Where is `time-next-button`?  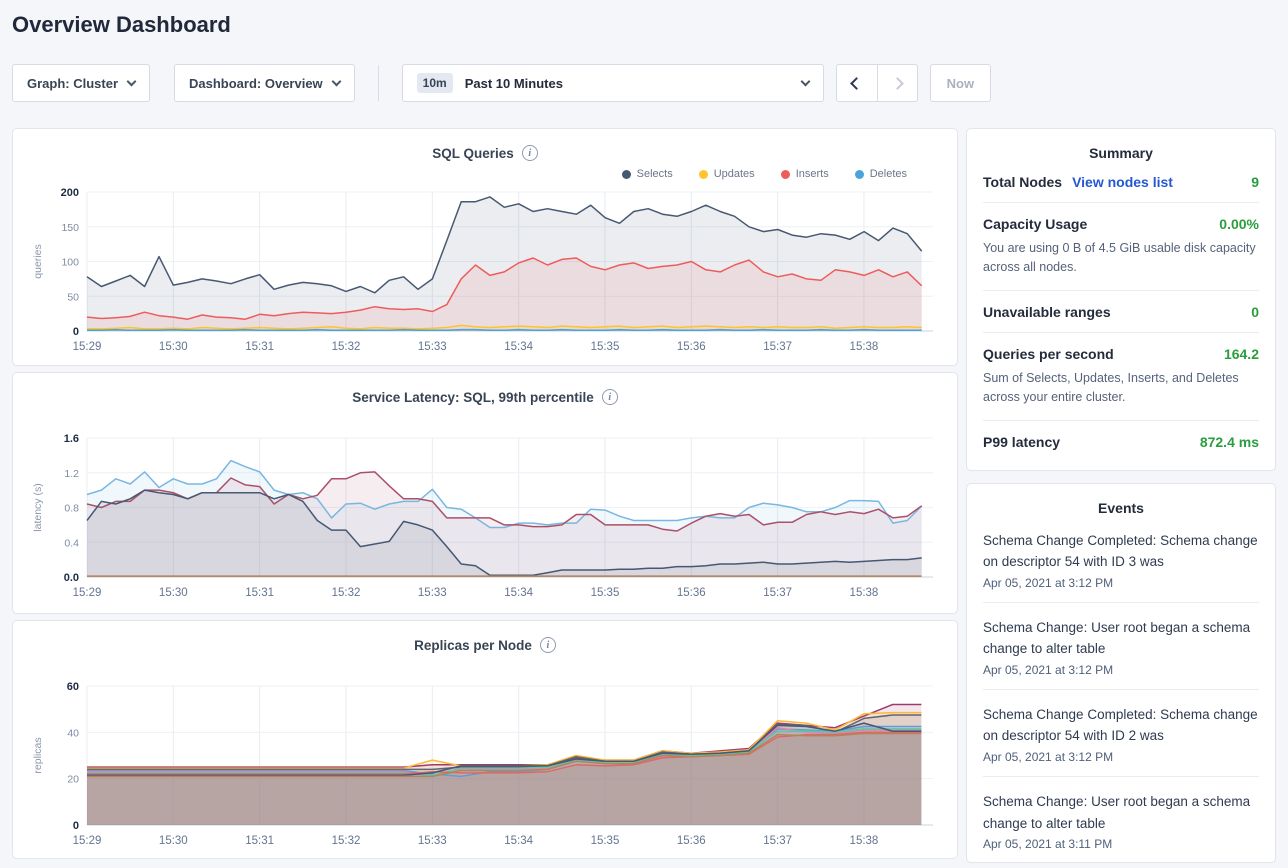
time-next-button is located at coordinates (896, 83).